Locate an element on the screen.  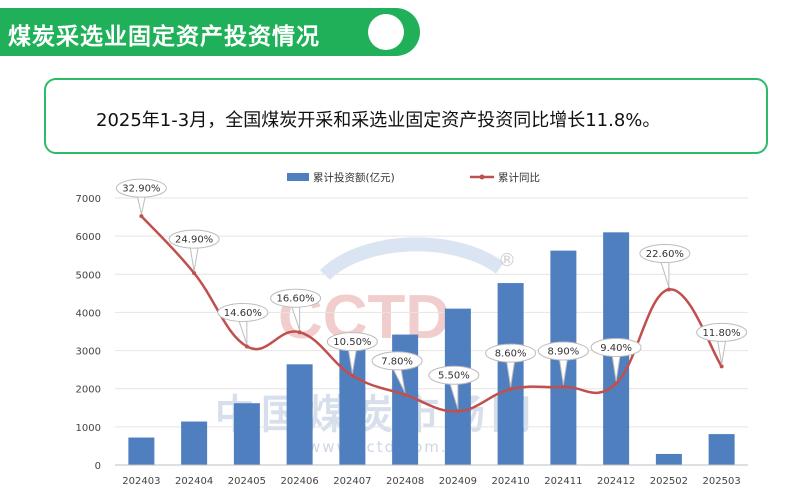
data-label-text: 5.50% is located at coordinates (454, 376).